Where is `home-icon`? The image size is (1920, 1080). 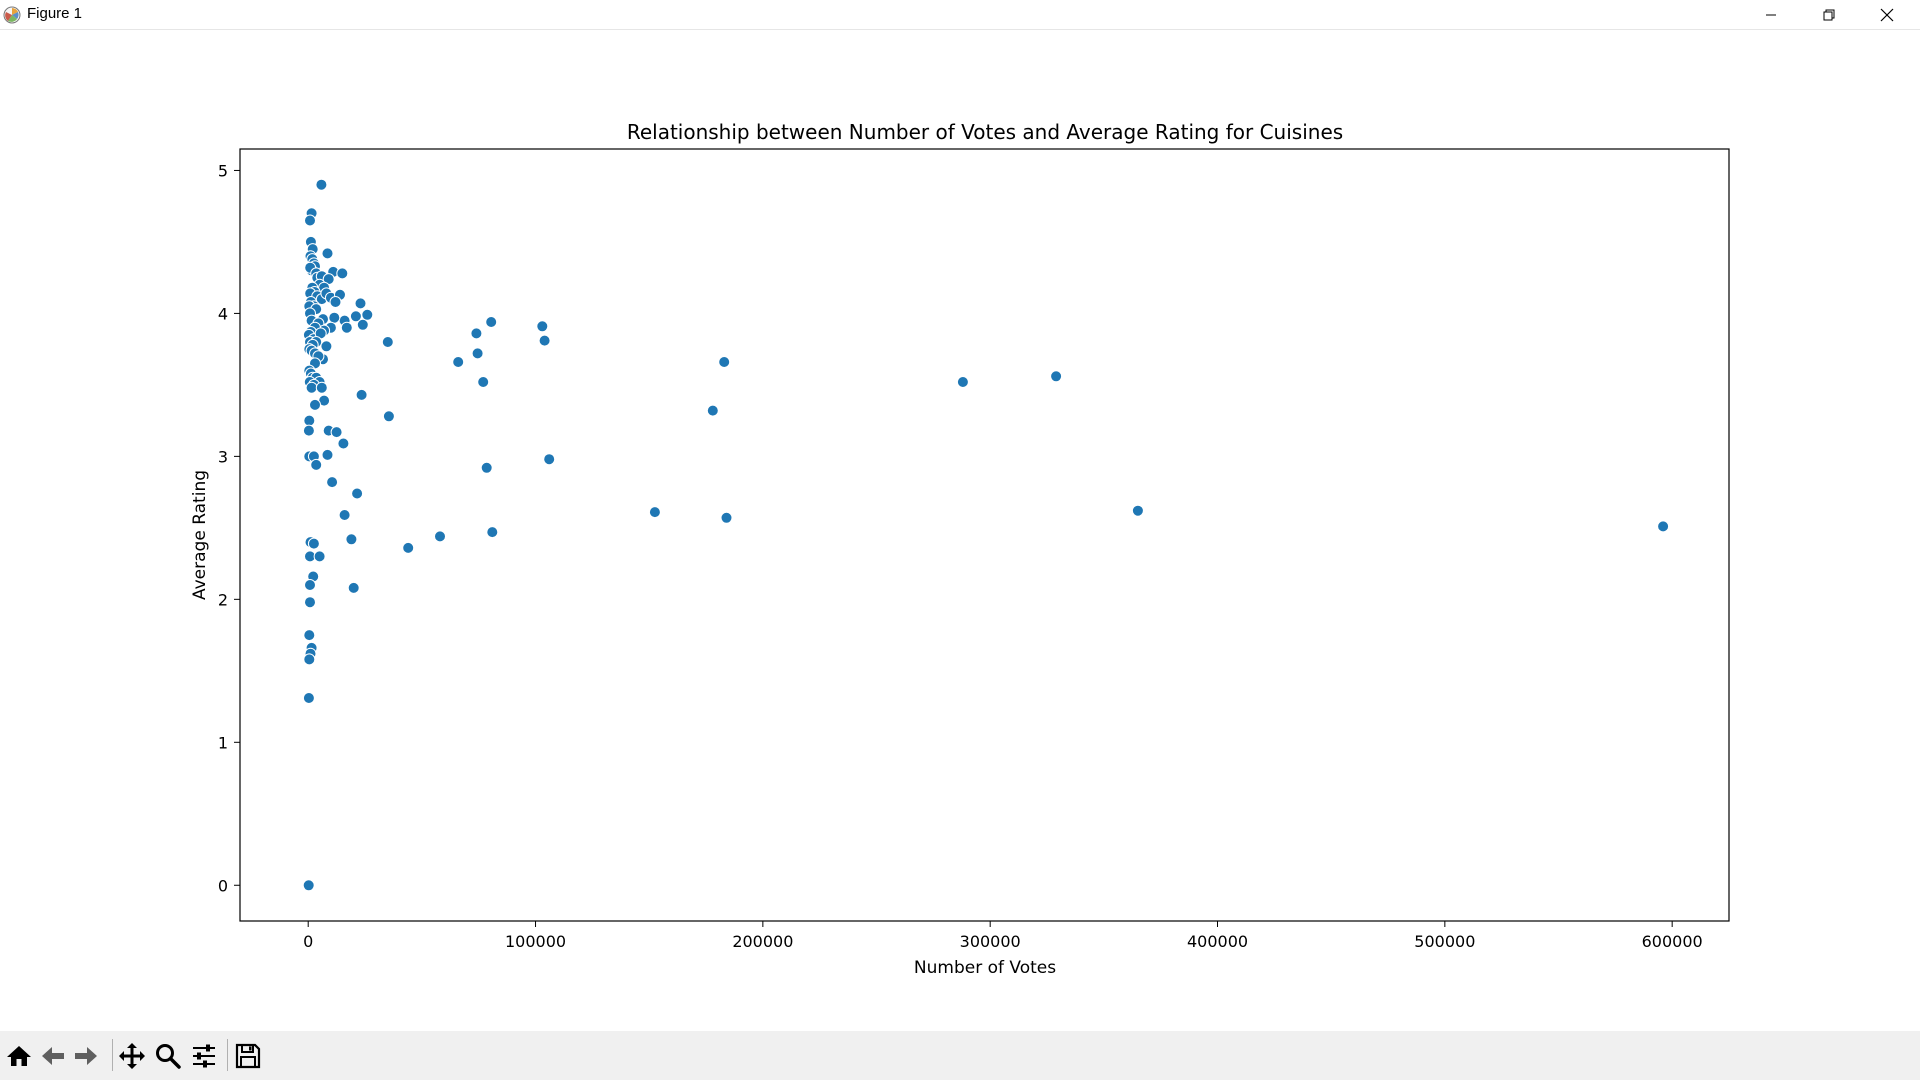
home-icon is located at coordinates (19, 1056).